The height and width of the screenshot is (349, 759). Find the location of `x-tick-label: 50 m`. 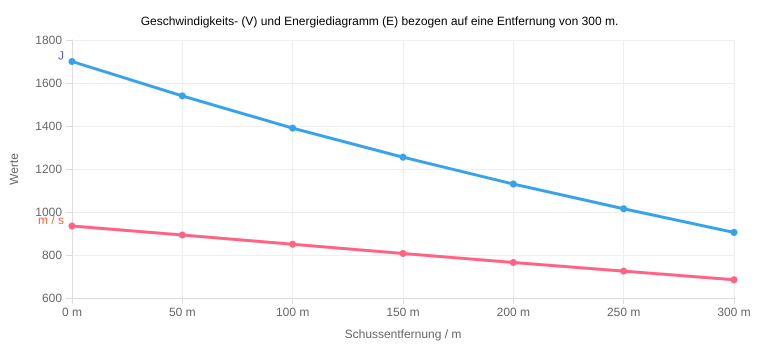

x-tick-label: 50 m is located at coordinates (182, 312).